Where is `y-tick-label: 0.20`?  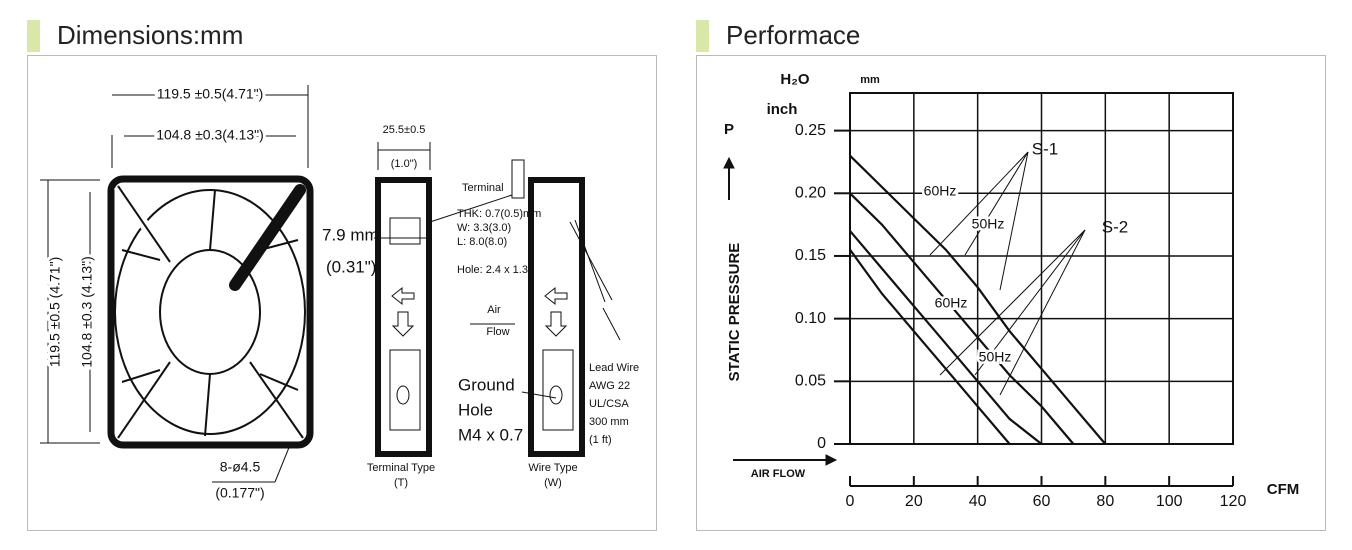 y-tick-label: 0.20 is located at coordinates (810, 193).